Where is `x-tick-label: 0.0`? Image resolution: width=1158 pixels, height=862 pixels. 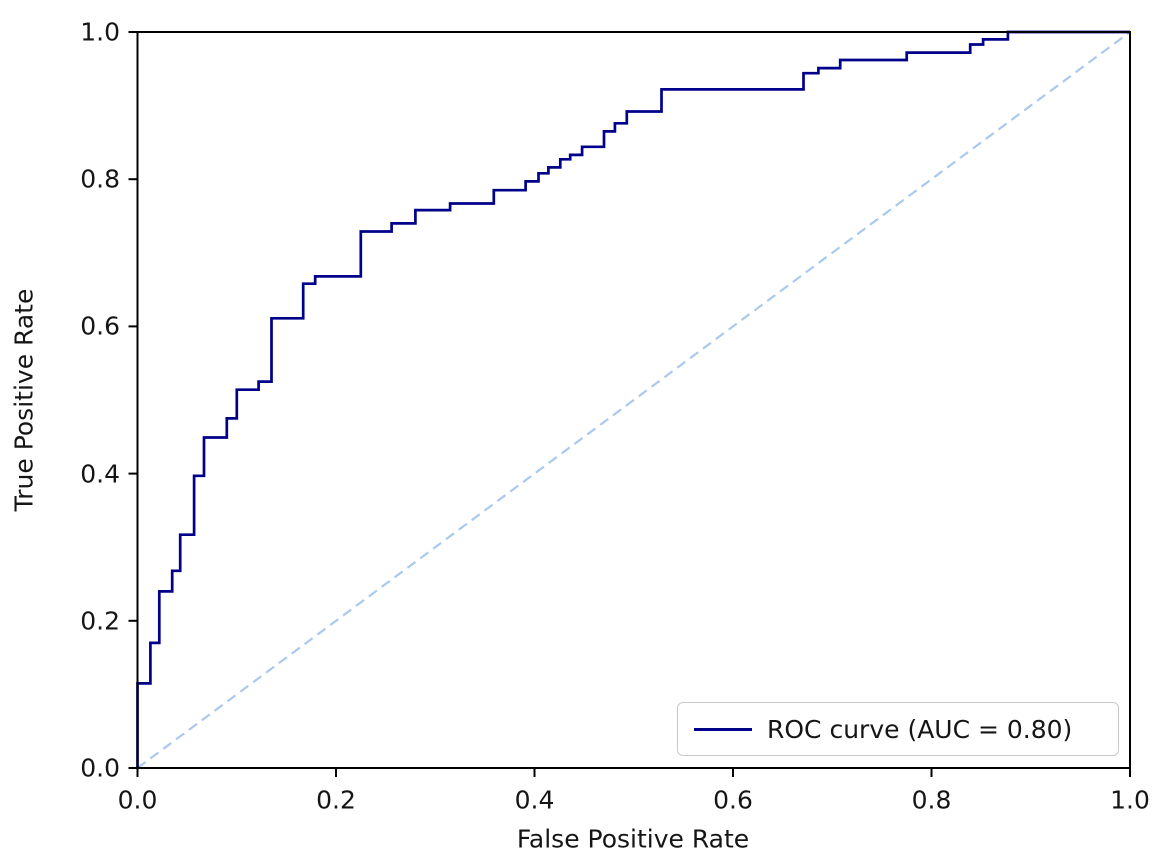
x-tick-label: 0.0 is located at coordinates (137, 800).